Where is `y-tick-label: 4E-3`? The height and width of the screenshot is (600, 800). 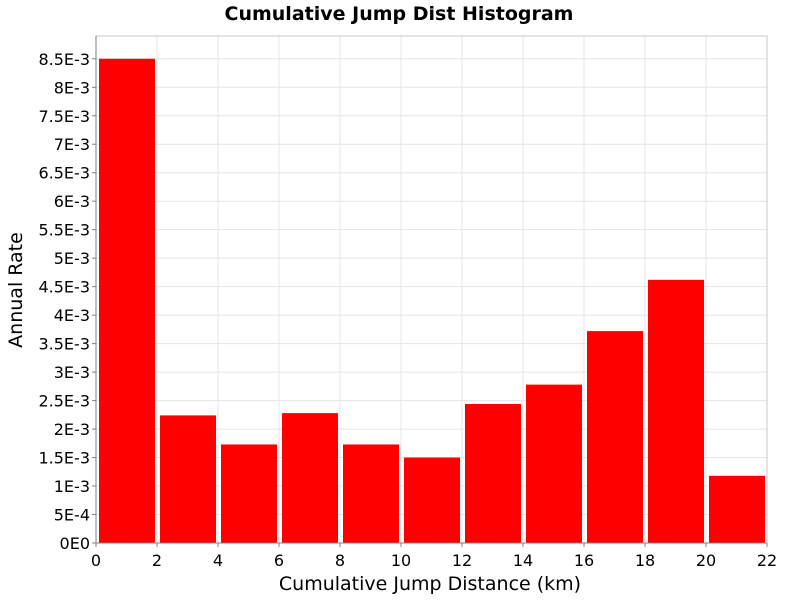
y-tick-label: 4E-3 is located at coordinates (72, 315).